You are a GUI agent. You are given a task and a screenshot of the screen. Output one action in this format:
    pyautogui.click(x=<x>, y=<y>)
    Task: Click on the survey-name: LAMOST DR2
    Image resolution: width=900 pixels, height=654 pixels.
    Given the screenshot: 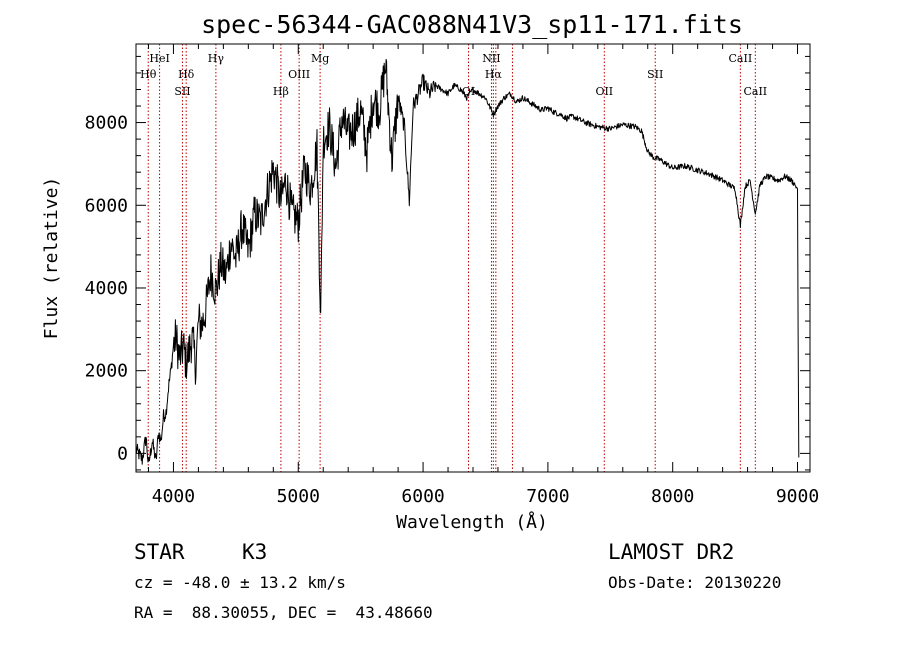 What is the action you would take?
    pyautogui.click(x=671, y=552)
    